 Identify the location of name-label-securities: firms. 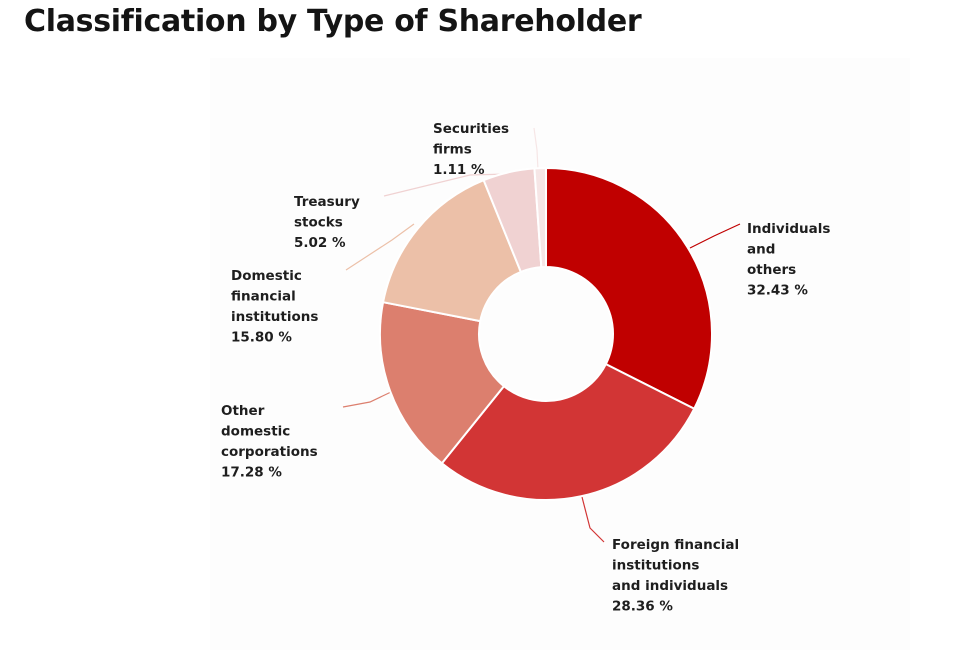
(452, 150).